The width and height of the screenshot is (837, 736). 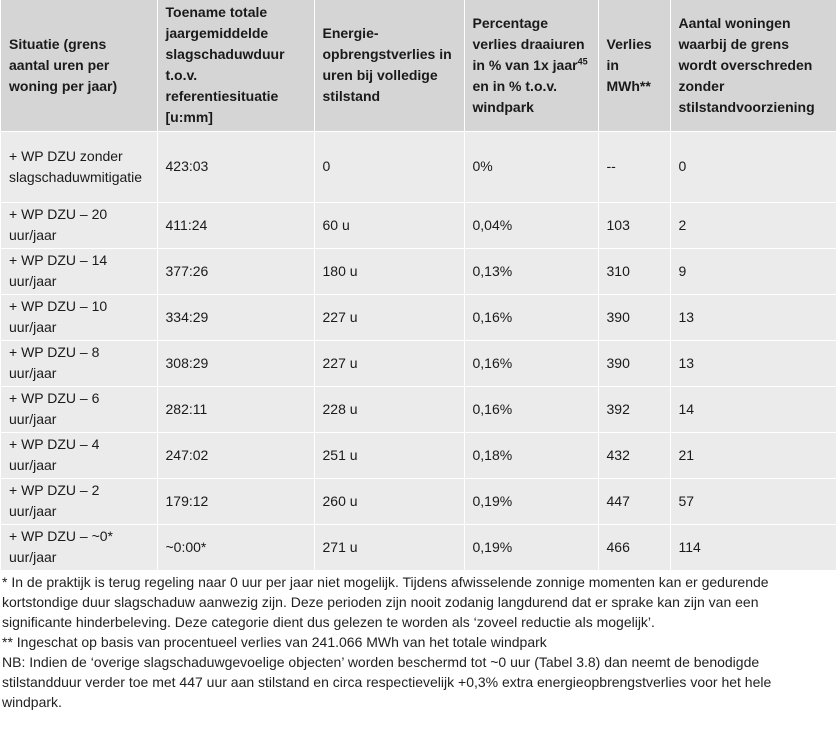 What do you see at coordinates (235, 166) in the screenshot?
I see `cell-toename: 423:03` at bounding box center [235, 166].